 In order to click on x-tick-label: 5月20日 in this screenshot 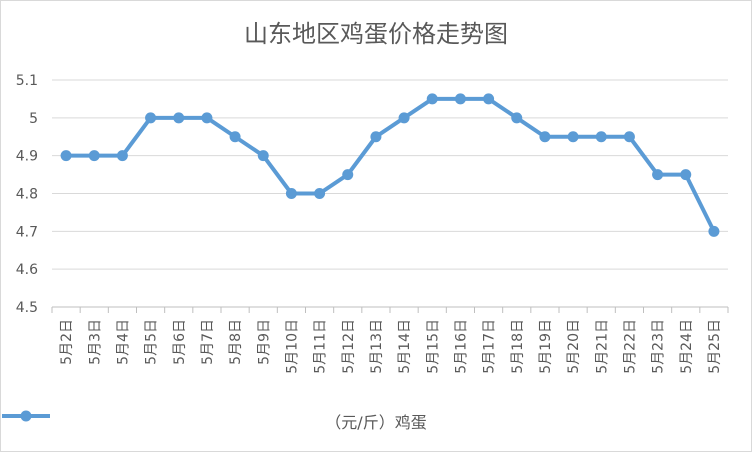, I will do `click(574, 346)`.